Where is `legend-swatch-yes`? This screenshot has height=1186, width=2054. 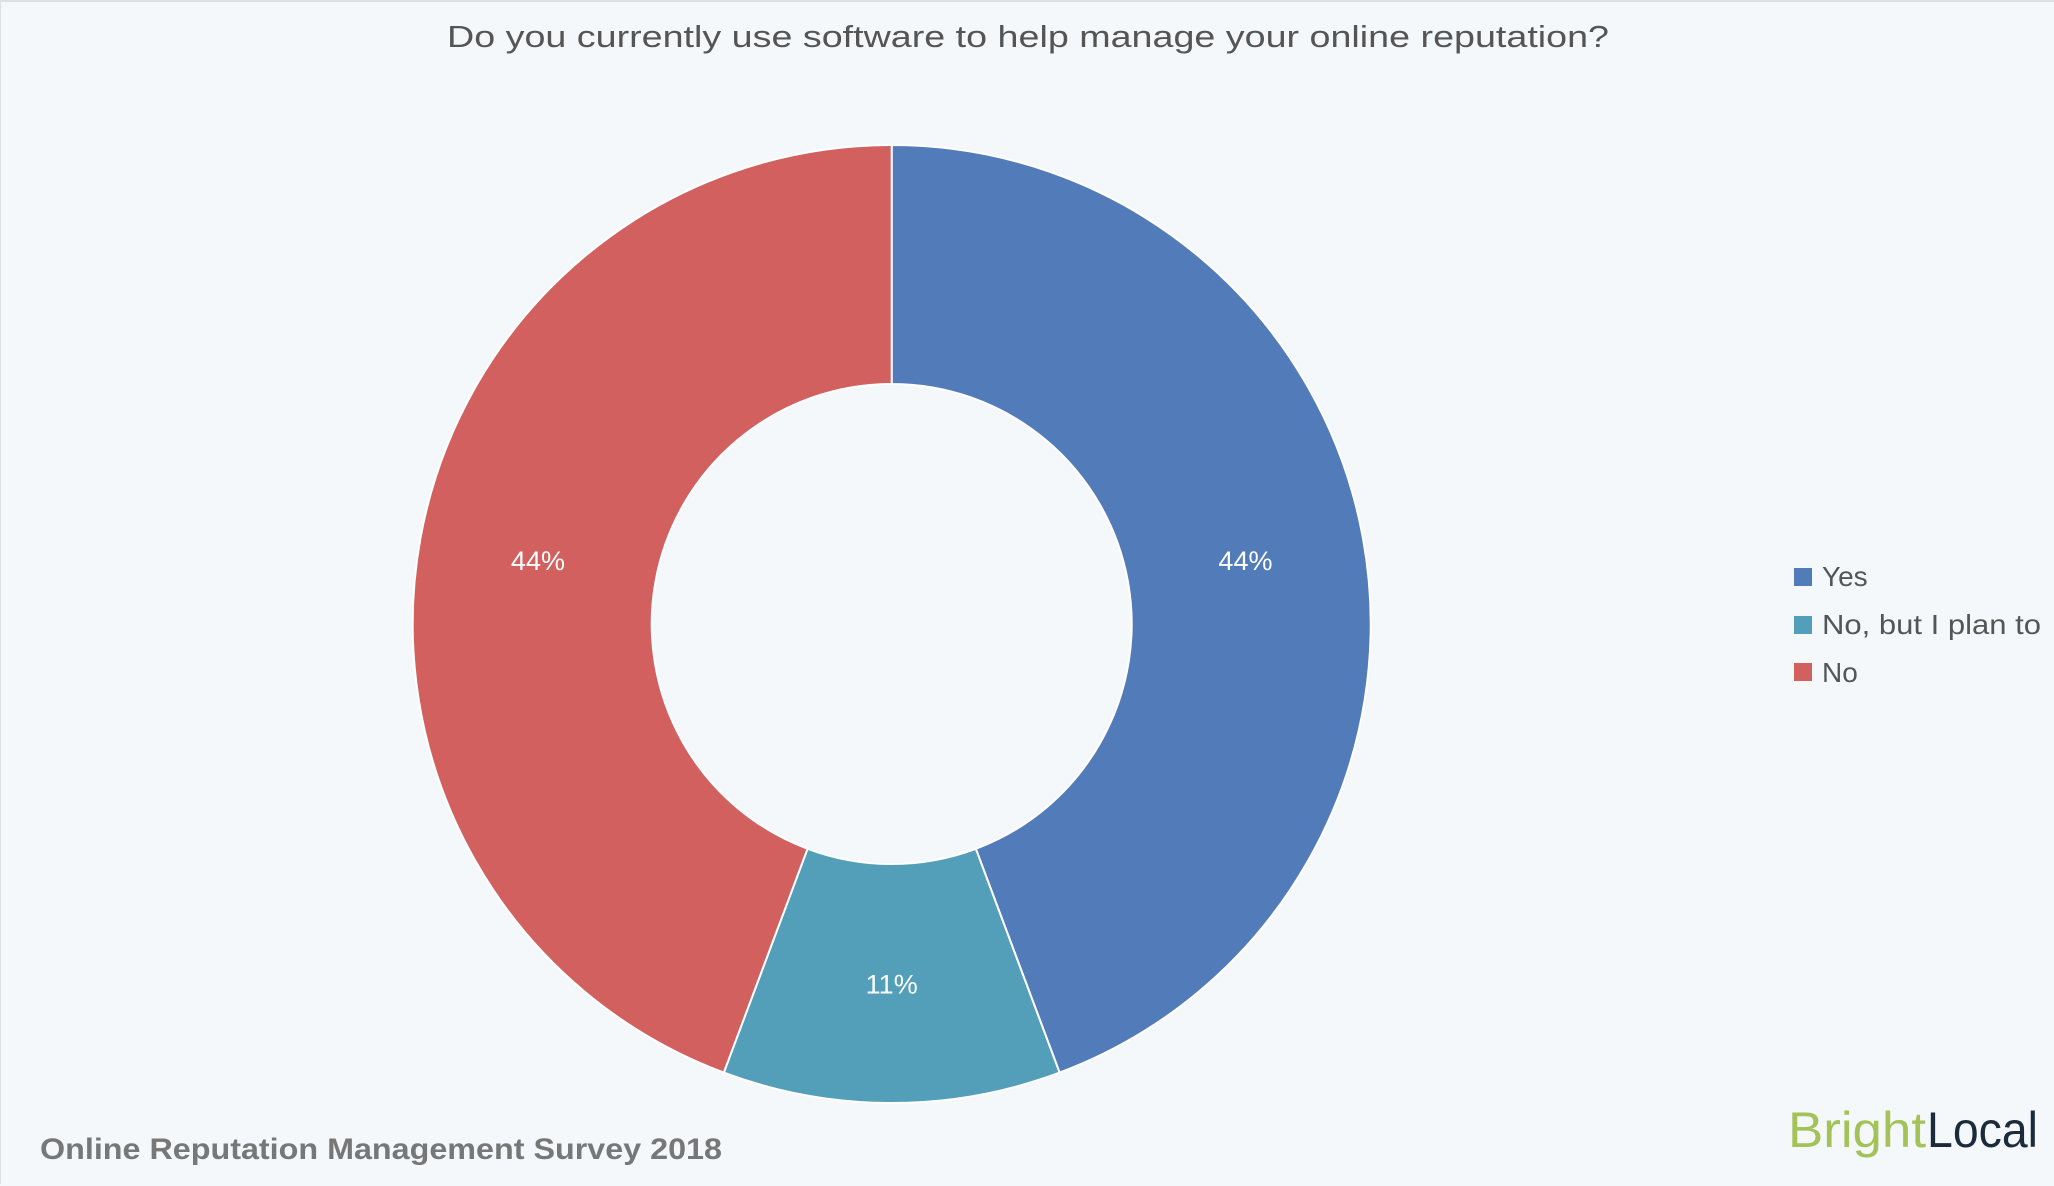 legend-swatch-yes is located at coordinates (1803, 577).